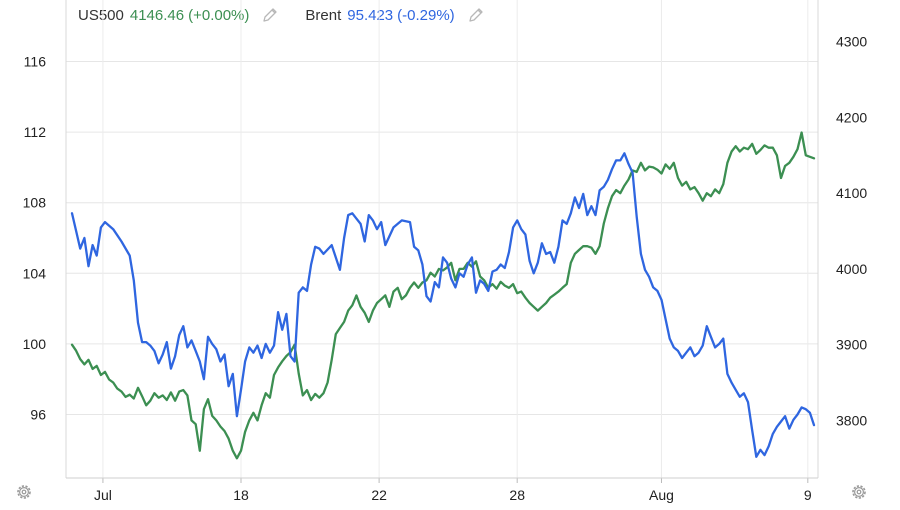  Describe the element at coordinates (219, 15) in the screenshot. I see `legend-us500-change: (+0.00%)` at that location.